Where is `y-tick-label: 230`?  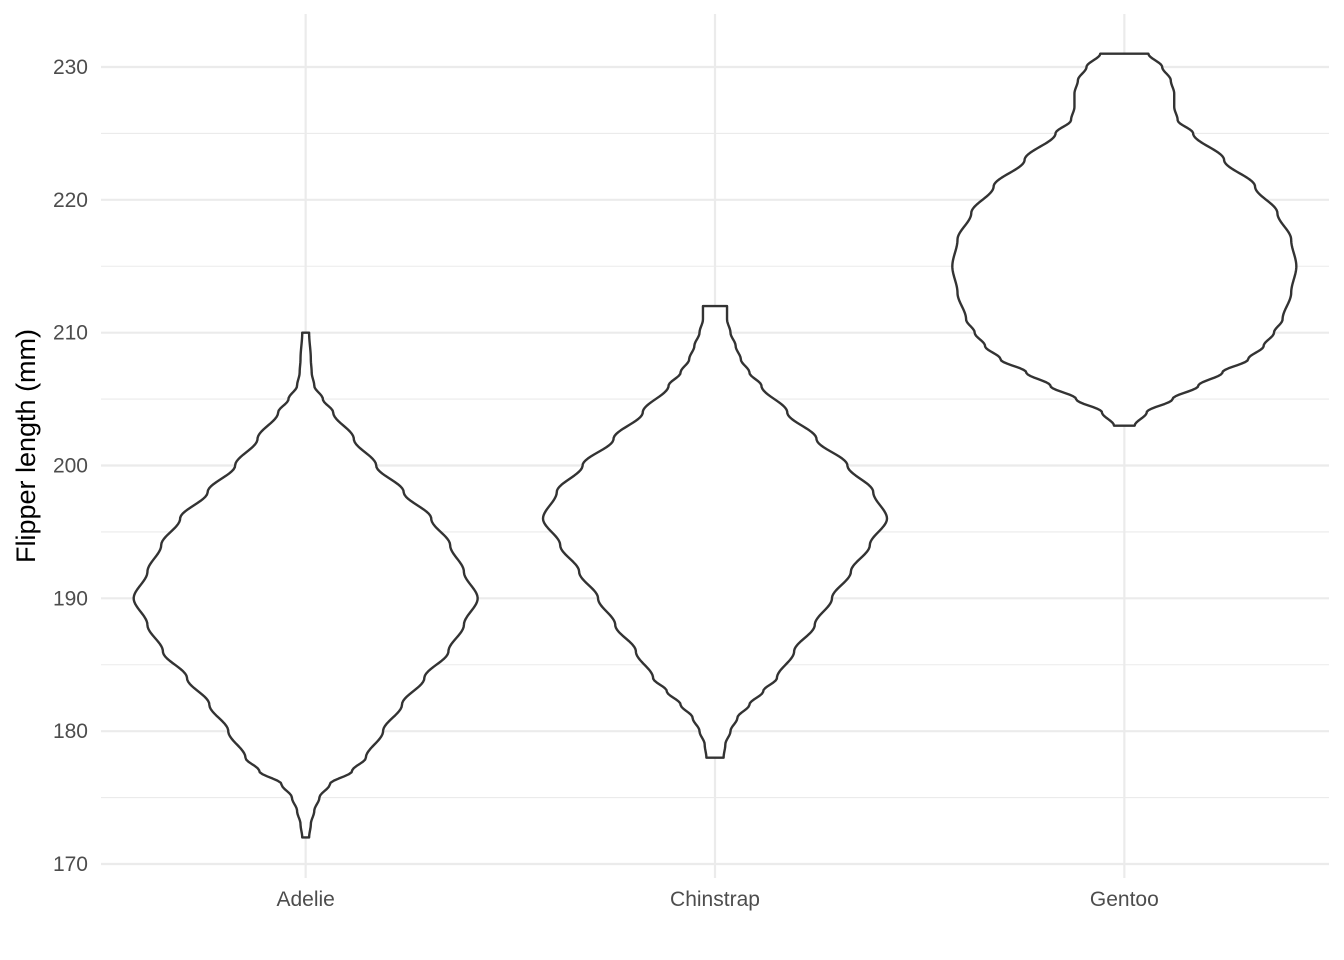 y-tick-label: 230 is located at coordinates (70, 67).